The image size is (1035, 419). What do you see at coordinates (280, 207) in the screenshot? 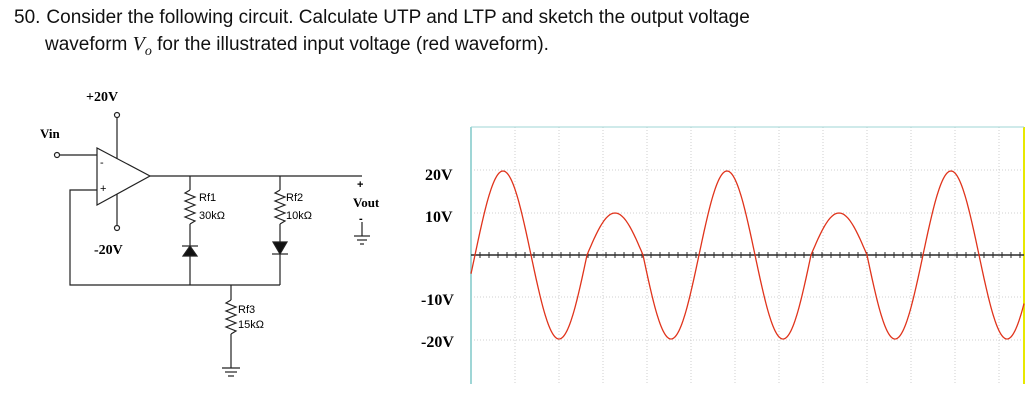
I see `rf2-resistor` at bounding box center [280, 207].